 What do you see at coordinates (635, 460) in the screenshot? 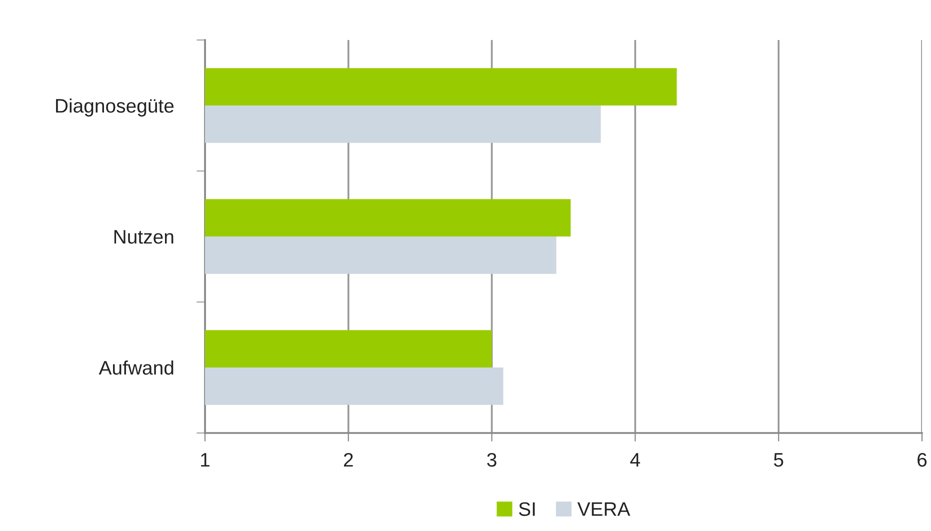
I see `x-tick-label: 4` at bounding box center [635, 460].